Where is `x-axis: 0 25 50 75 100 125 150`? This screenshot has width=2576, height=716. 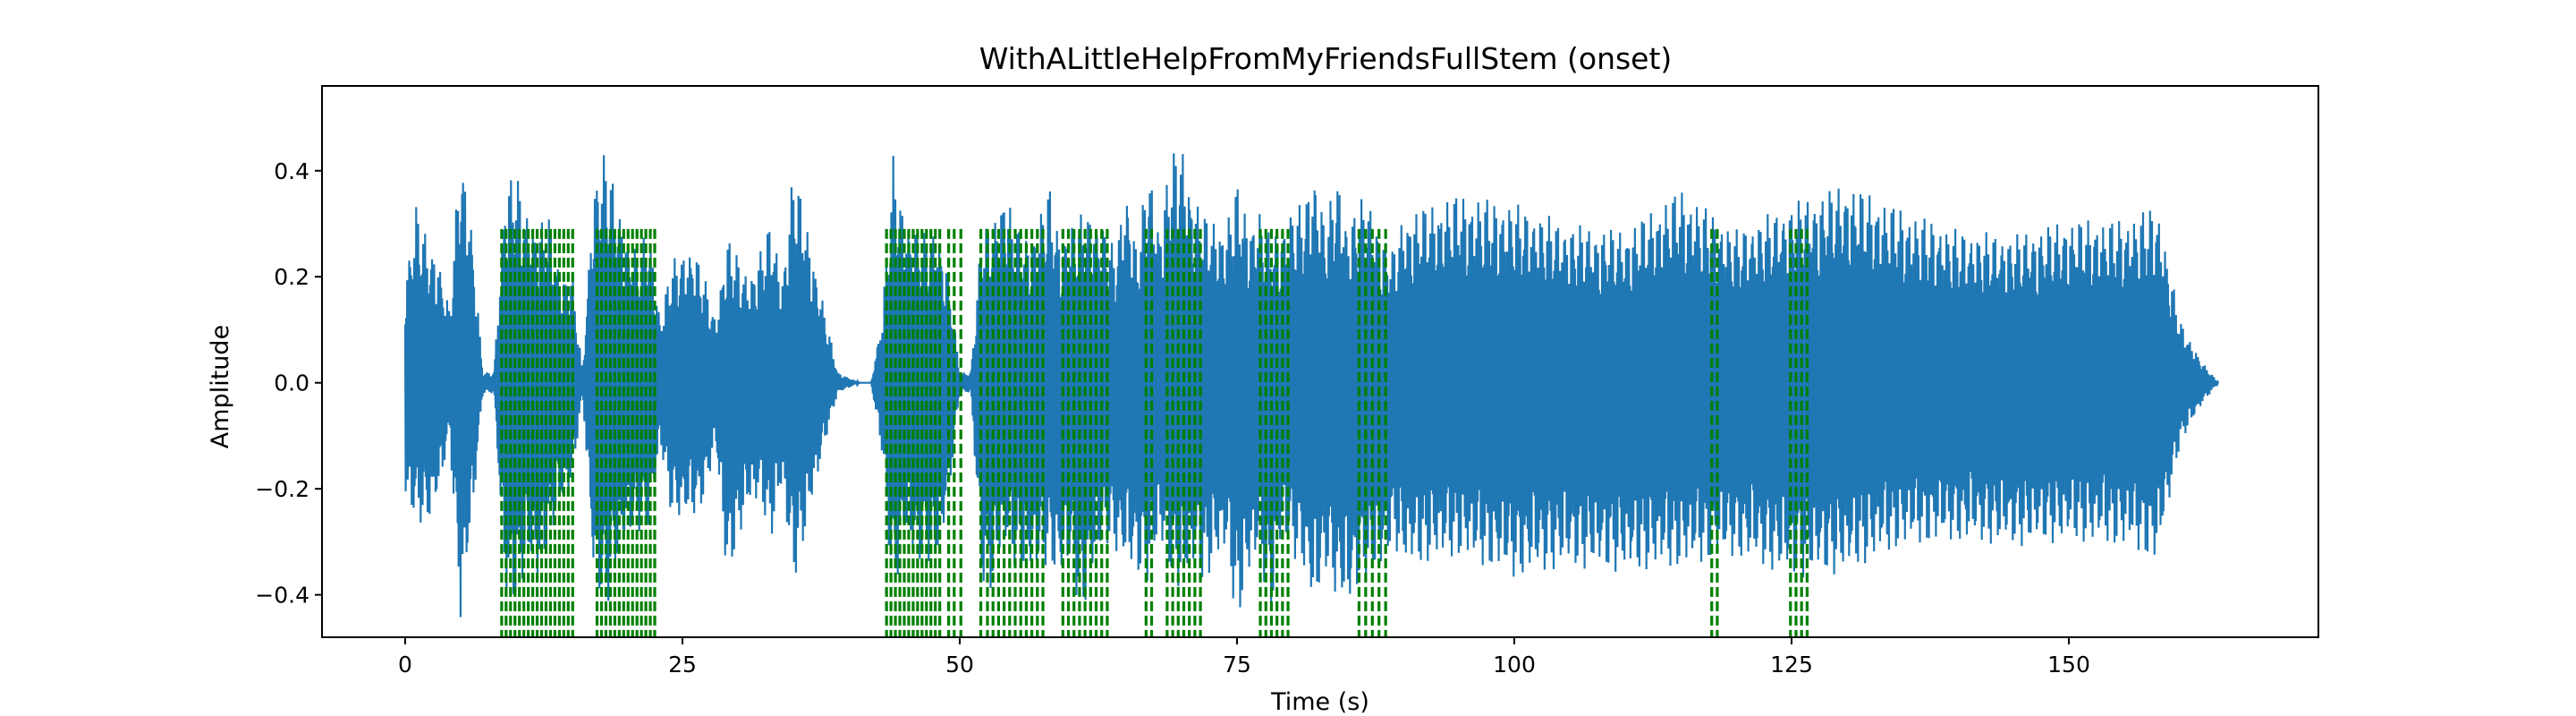 x-axis: 0 25 50 75 100 125 150 is located at coordinates (1244, 657).